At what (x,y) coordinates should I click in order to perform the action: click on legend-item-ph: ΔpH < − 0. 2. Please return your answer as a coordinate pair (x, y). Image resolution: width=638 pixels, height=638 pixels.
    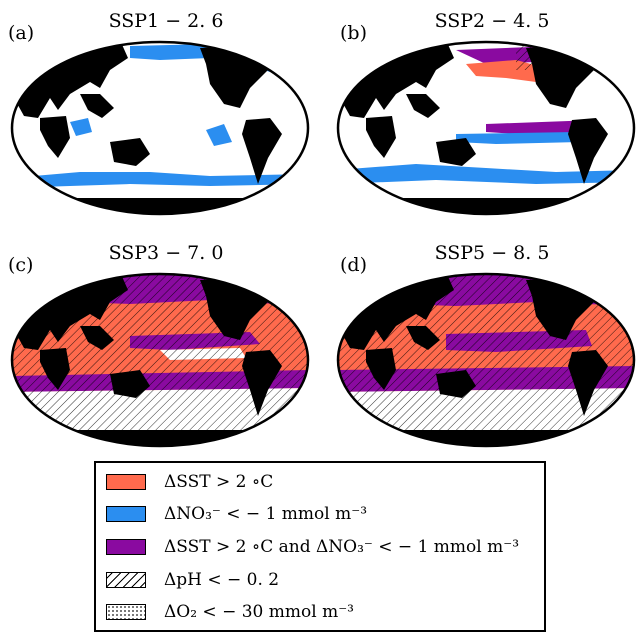
    Looking at the image, I should click on (192, 580).